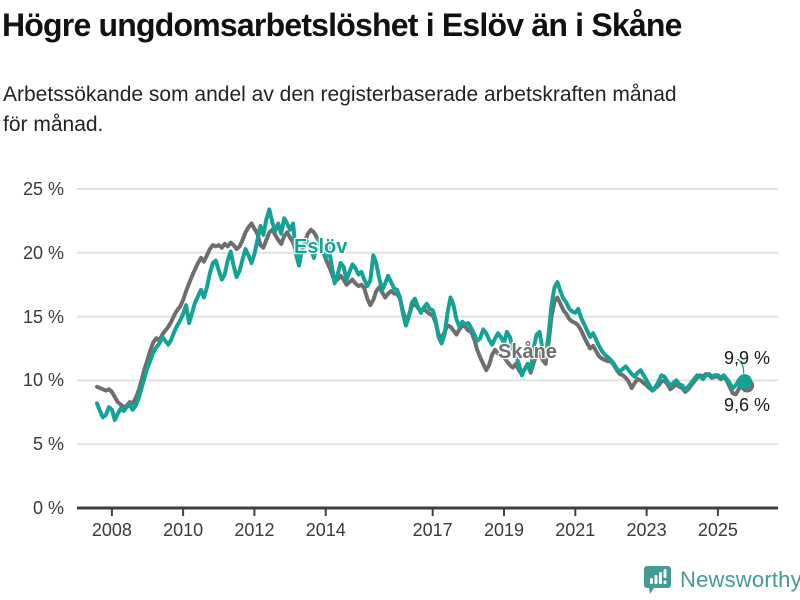 The image size is (800, 600). I want to click on x-tick-label: 2021, so click(575, 530).